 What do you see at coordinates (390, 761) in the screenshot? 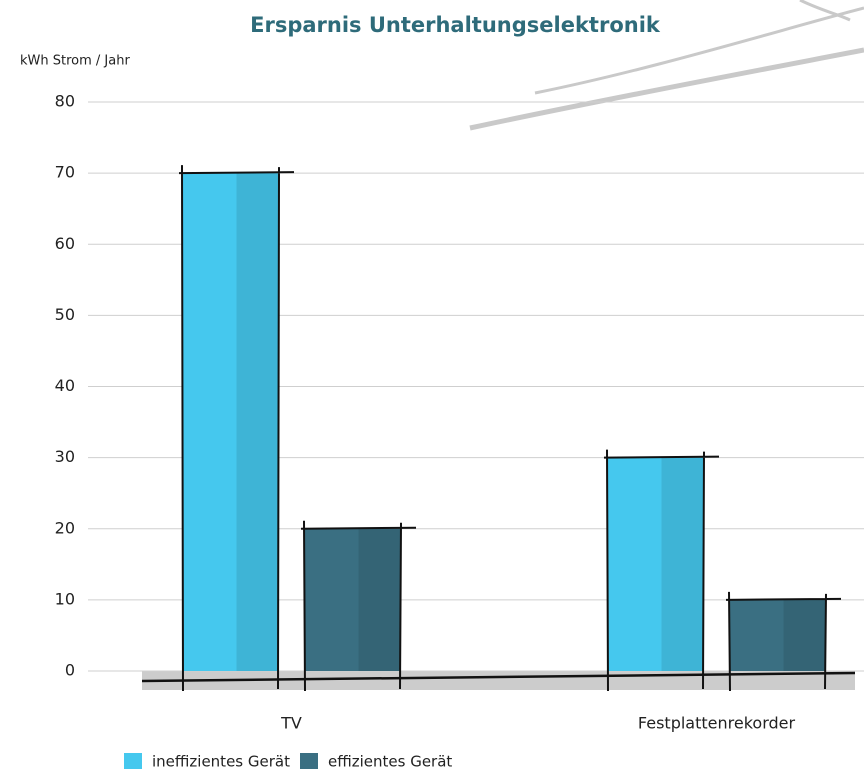
I see `legend-label: effizientes Gerät` at bounding box center [390, 761].